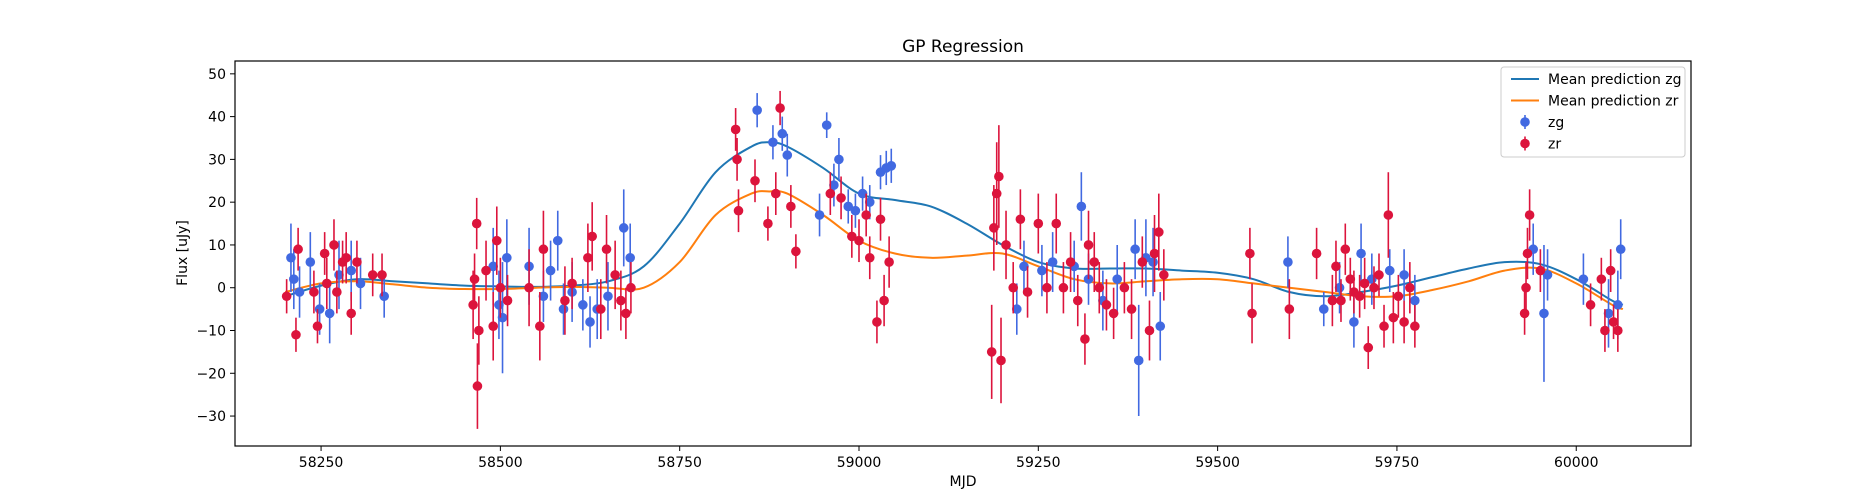  Describe the element at coordinates (217, 160) in the screenshot. I see `y-tick-label: 30` at that location.